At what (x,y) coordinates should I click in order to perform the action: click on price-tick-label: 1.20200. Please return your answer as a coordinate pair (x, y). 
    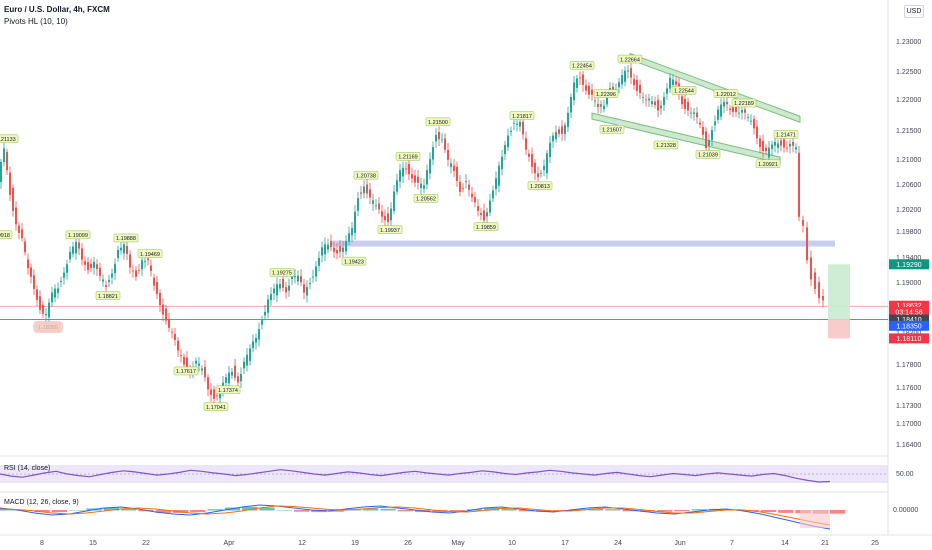
    Looking at the image, I should click on (908, 210).